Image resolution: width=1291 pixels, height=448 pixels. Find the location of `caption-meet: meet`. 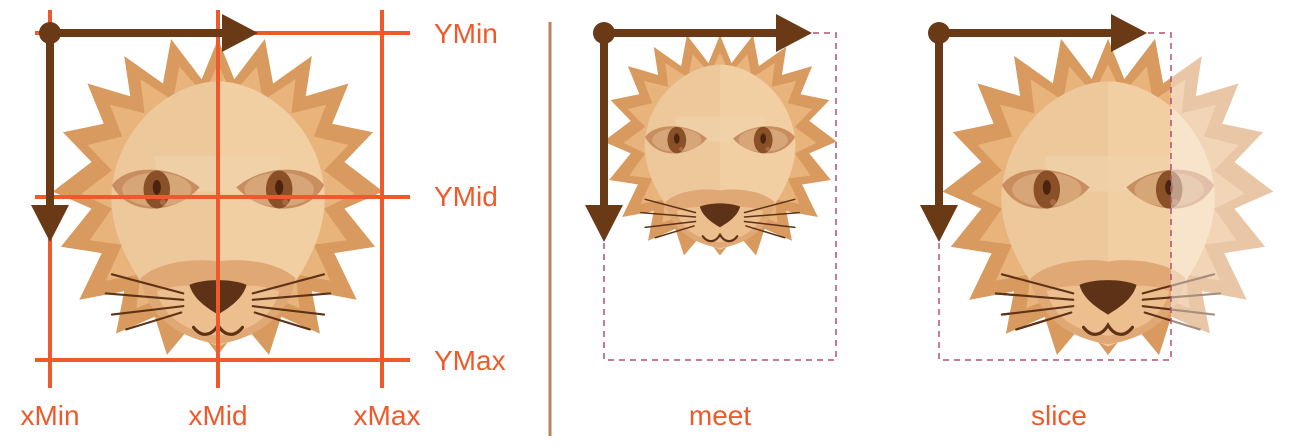

caption-meet: meet is located at coordinates (720, 415).